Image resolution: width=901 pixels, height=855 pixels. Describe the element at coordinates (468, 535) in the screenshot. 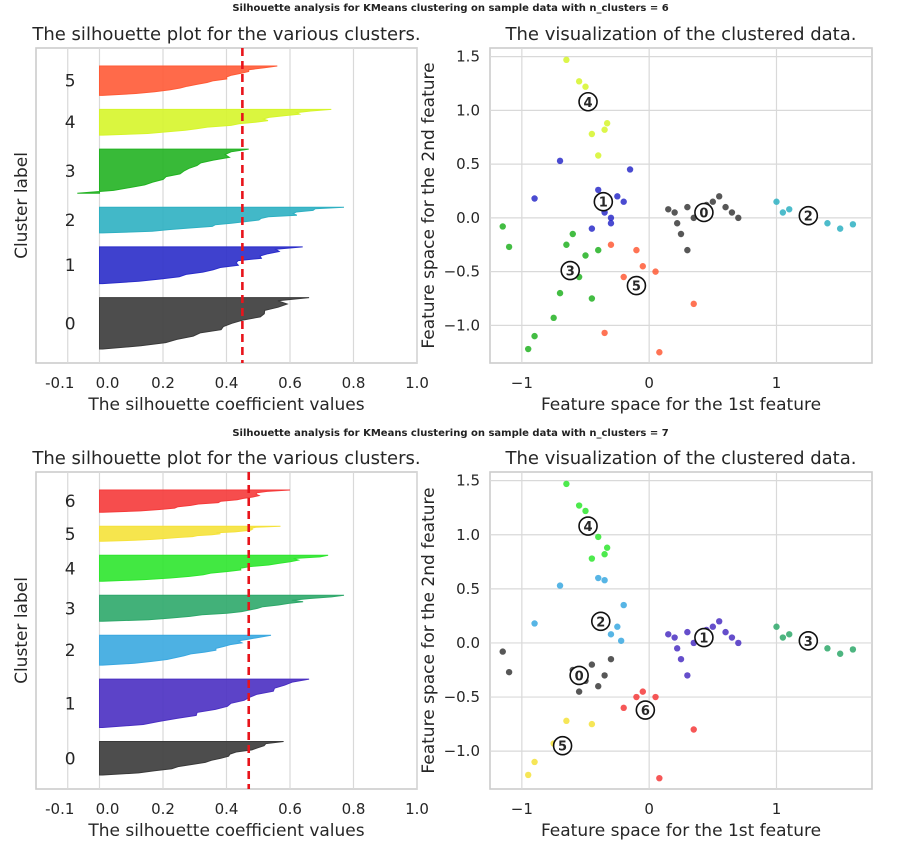

I see `y-tick-label: 1.0` at that location.